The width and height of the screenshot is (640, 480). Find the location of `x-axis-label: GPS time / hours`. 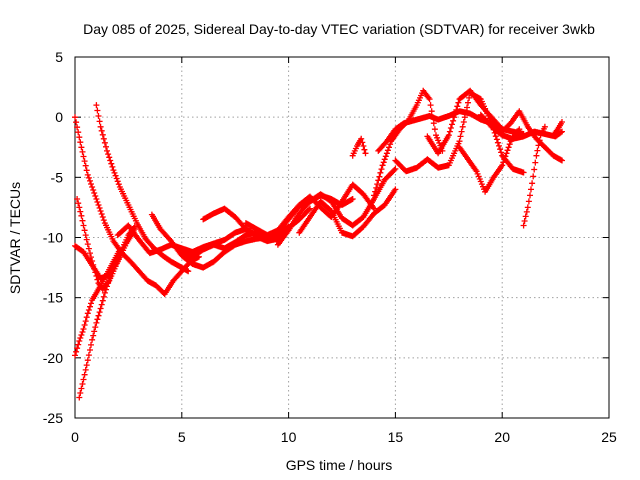

x-axis-label: GPS time / hours is located at coordinates (339, 465).